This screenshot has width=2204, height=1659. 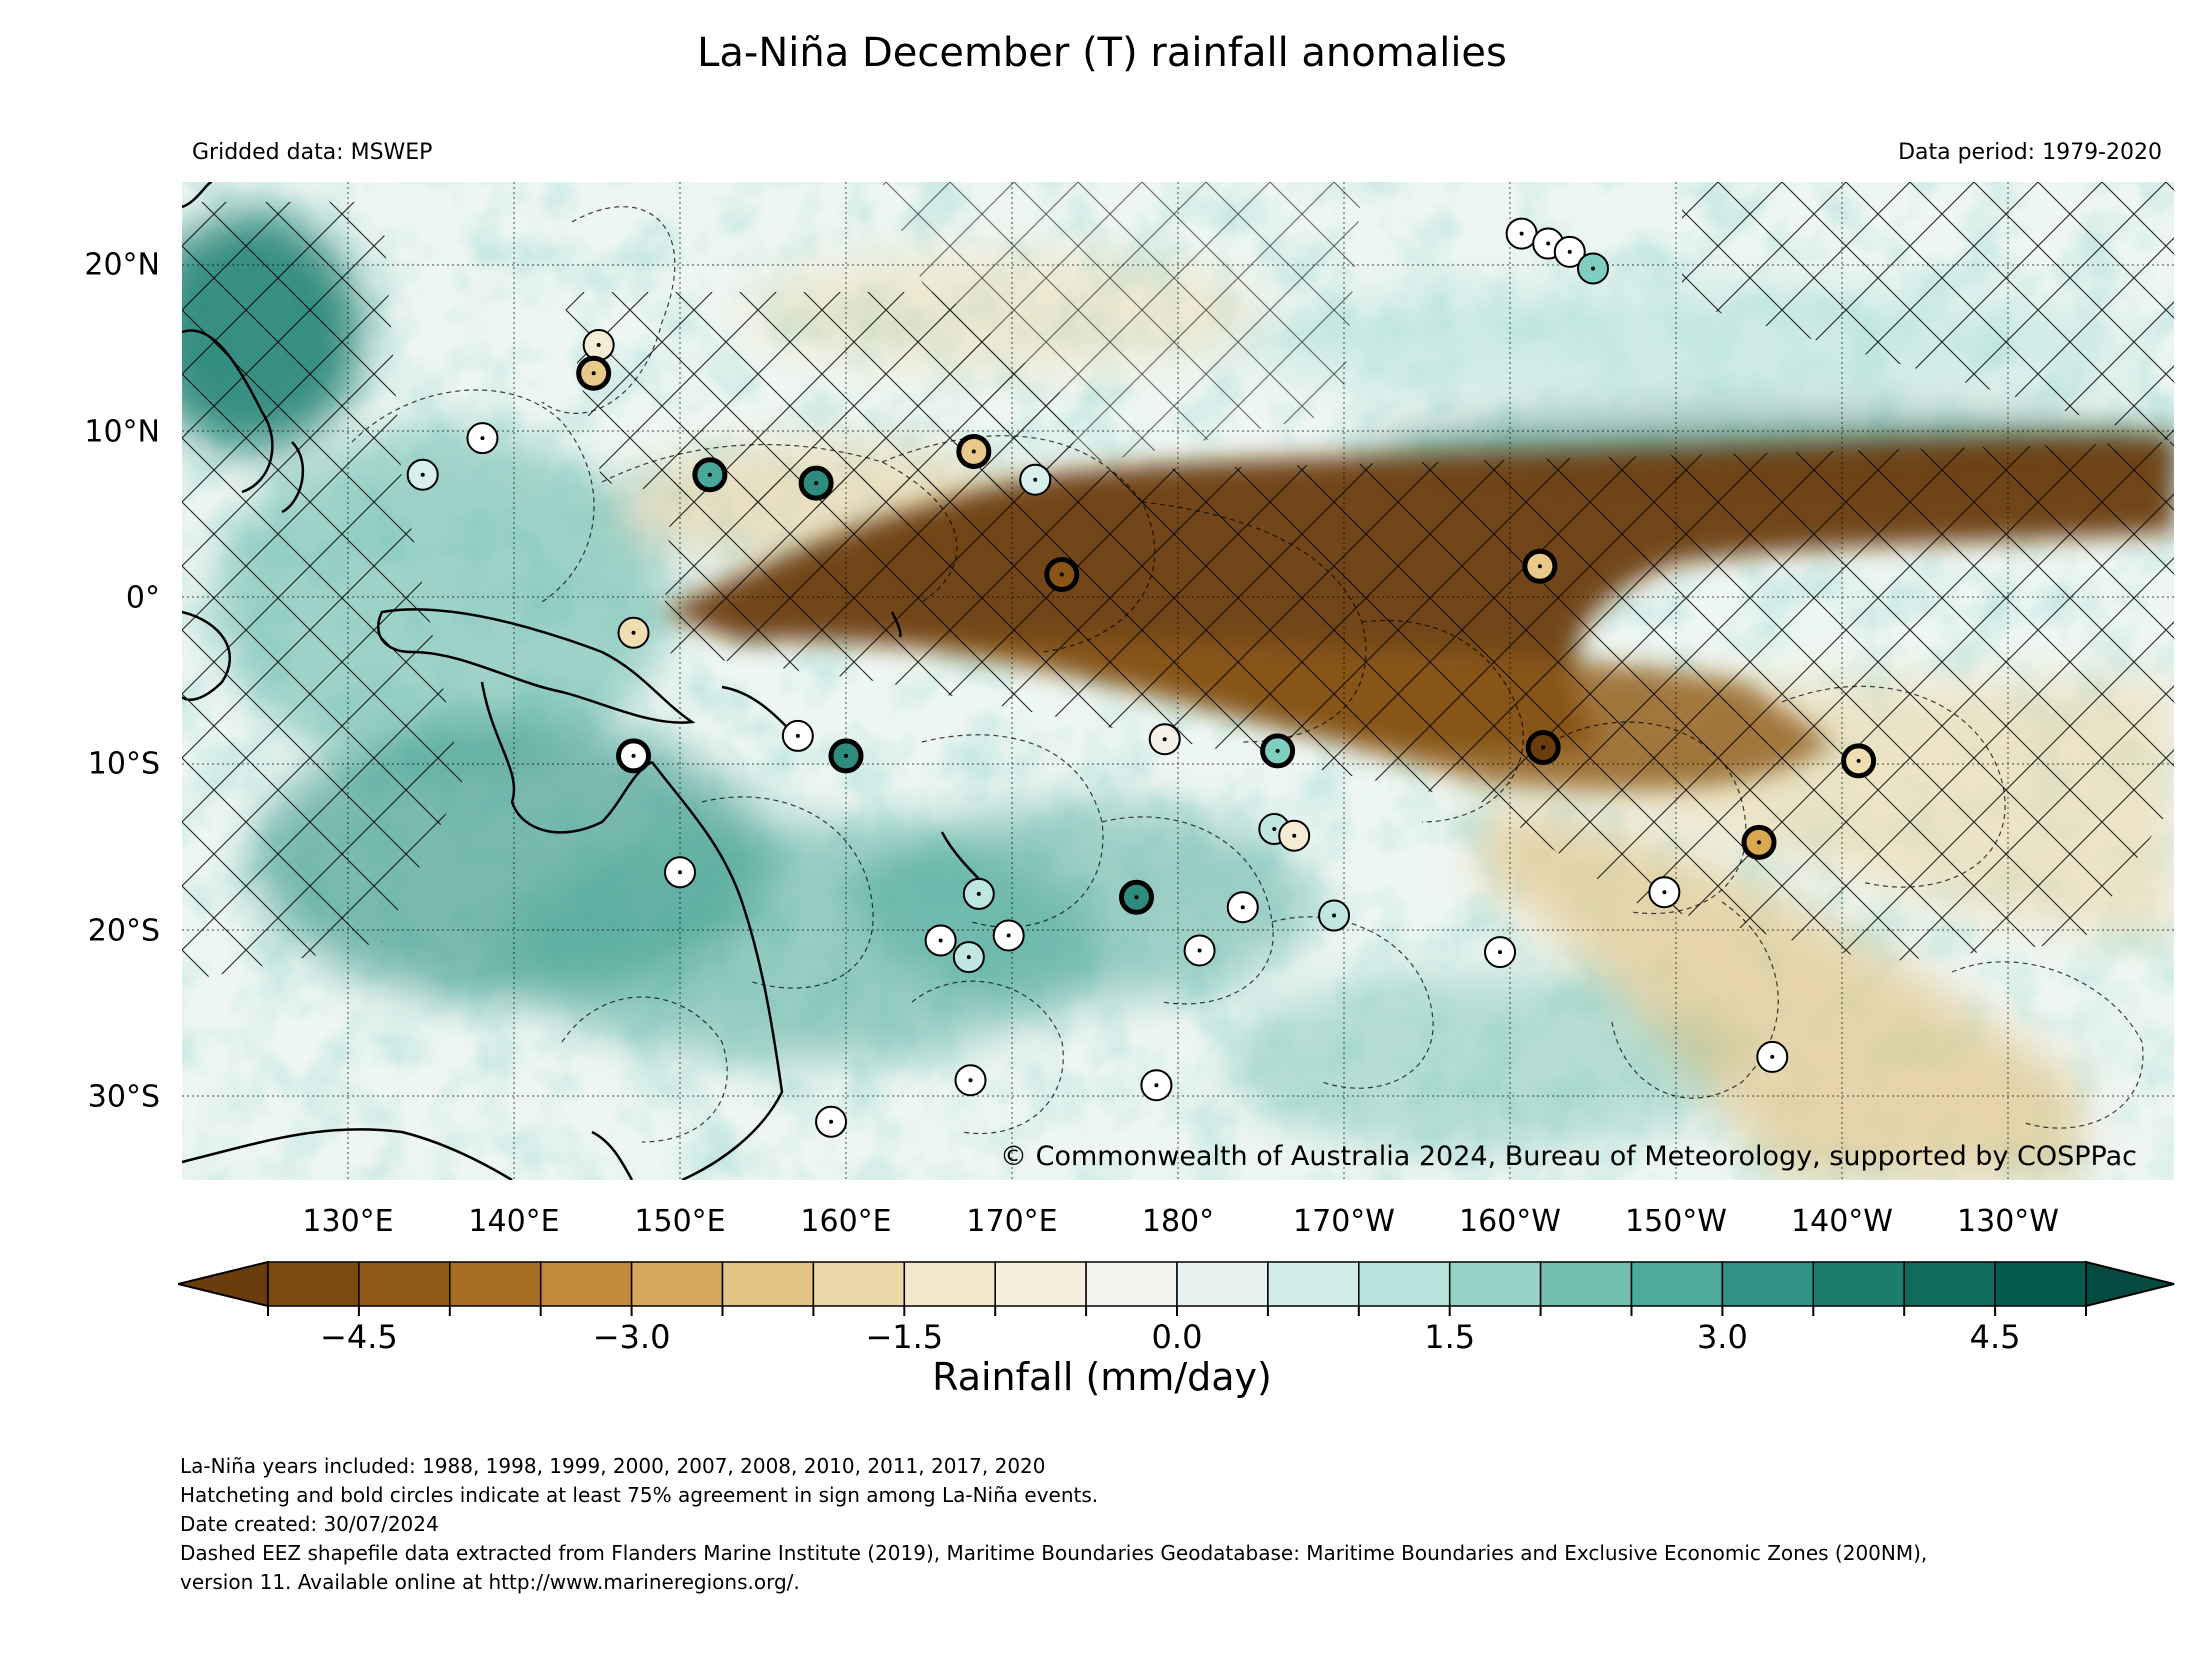 I want to click on latitude-label: 20°S, so click(x=123, y=930).